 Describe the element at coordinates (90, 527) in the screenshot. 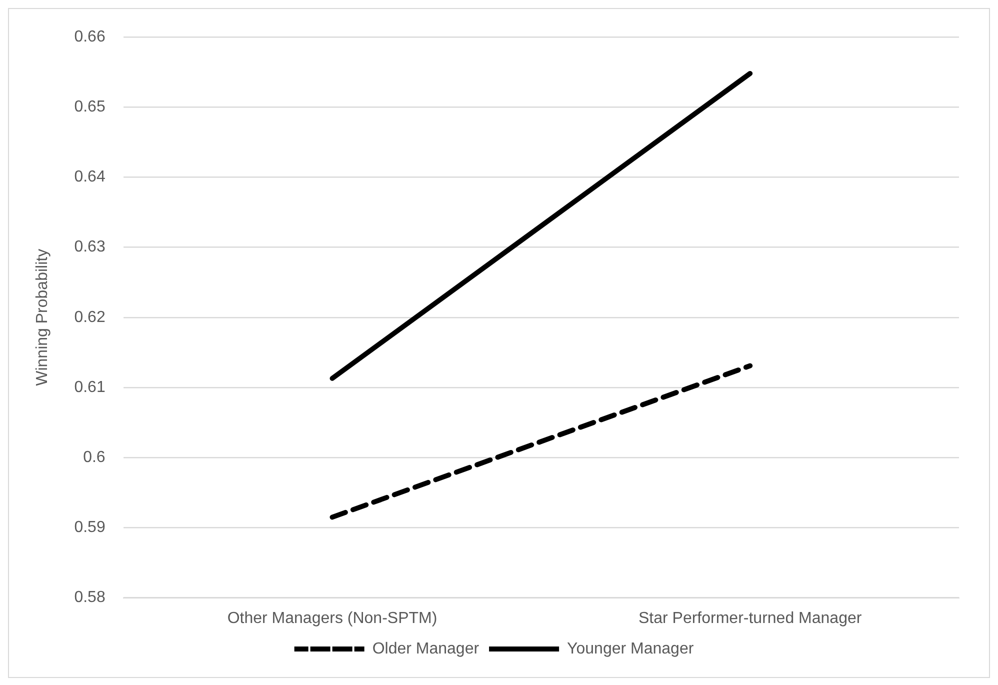

I see `y-tick-label: 0.59` at that location.